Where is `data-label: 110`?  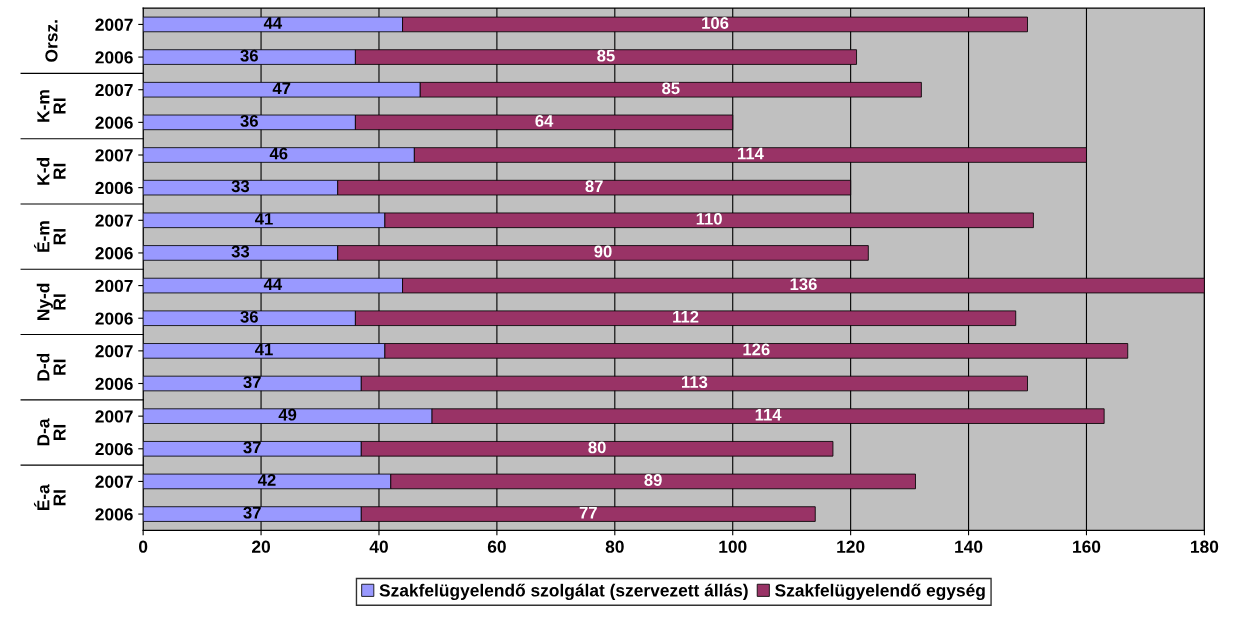
data-label: 110 is located at coordinates (709, 218).